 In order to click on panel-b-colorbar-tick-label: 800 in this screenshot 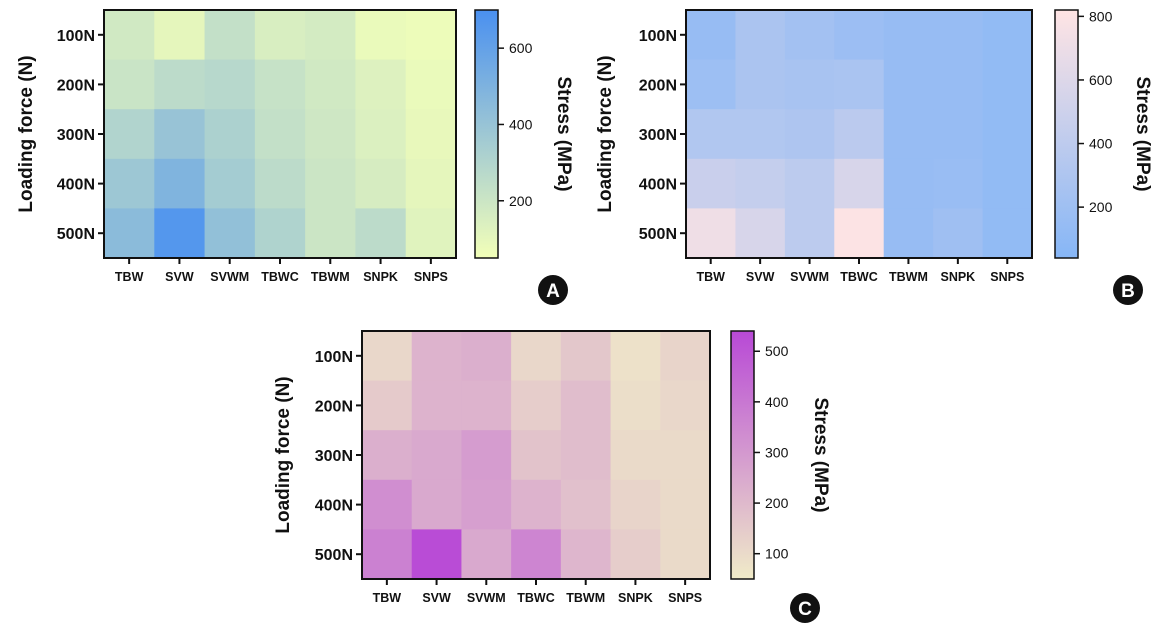, I will do `click(1101, 16)`.